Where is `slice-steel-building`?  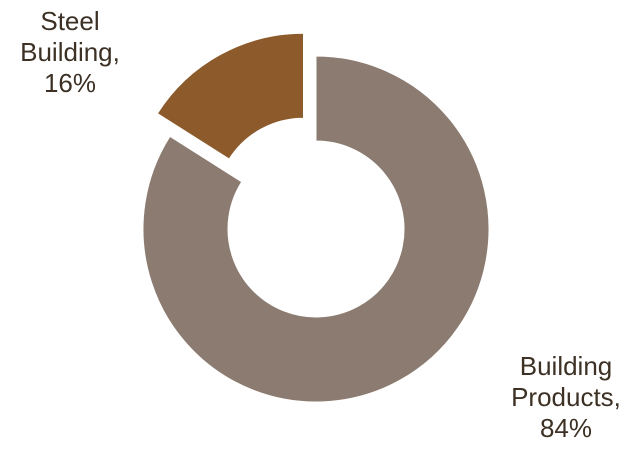 slice-steel-building is located at coordinates (230, 96).